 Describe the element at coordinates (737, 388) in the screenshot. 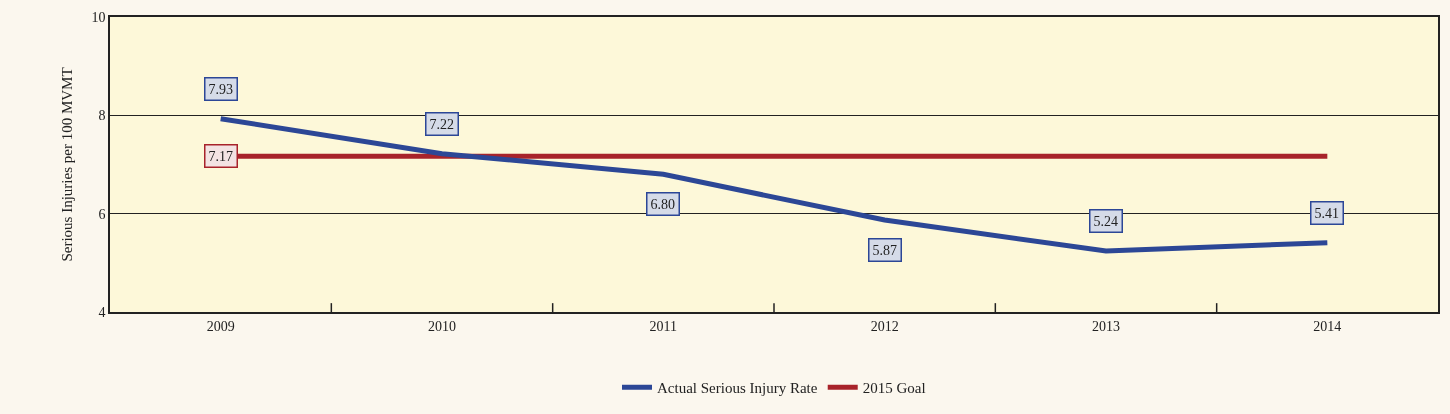

I see `legend-label: Actual Serious Injury Rate` at that location.